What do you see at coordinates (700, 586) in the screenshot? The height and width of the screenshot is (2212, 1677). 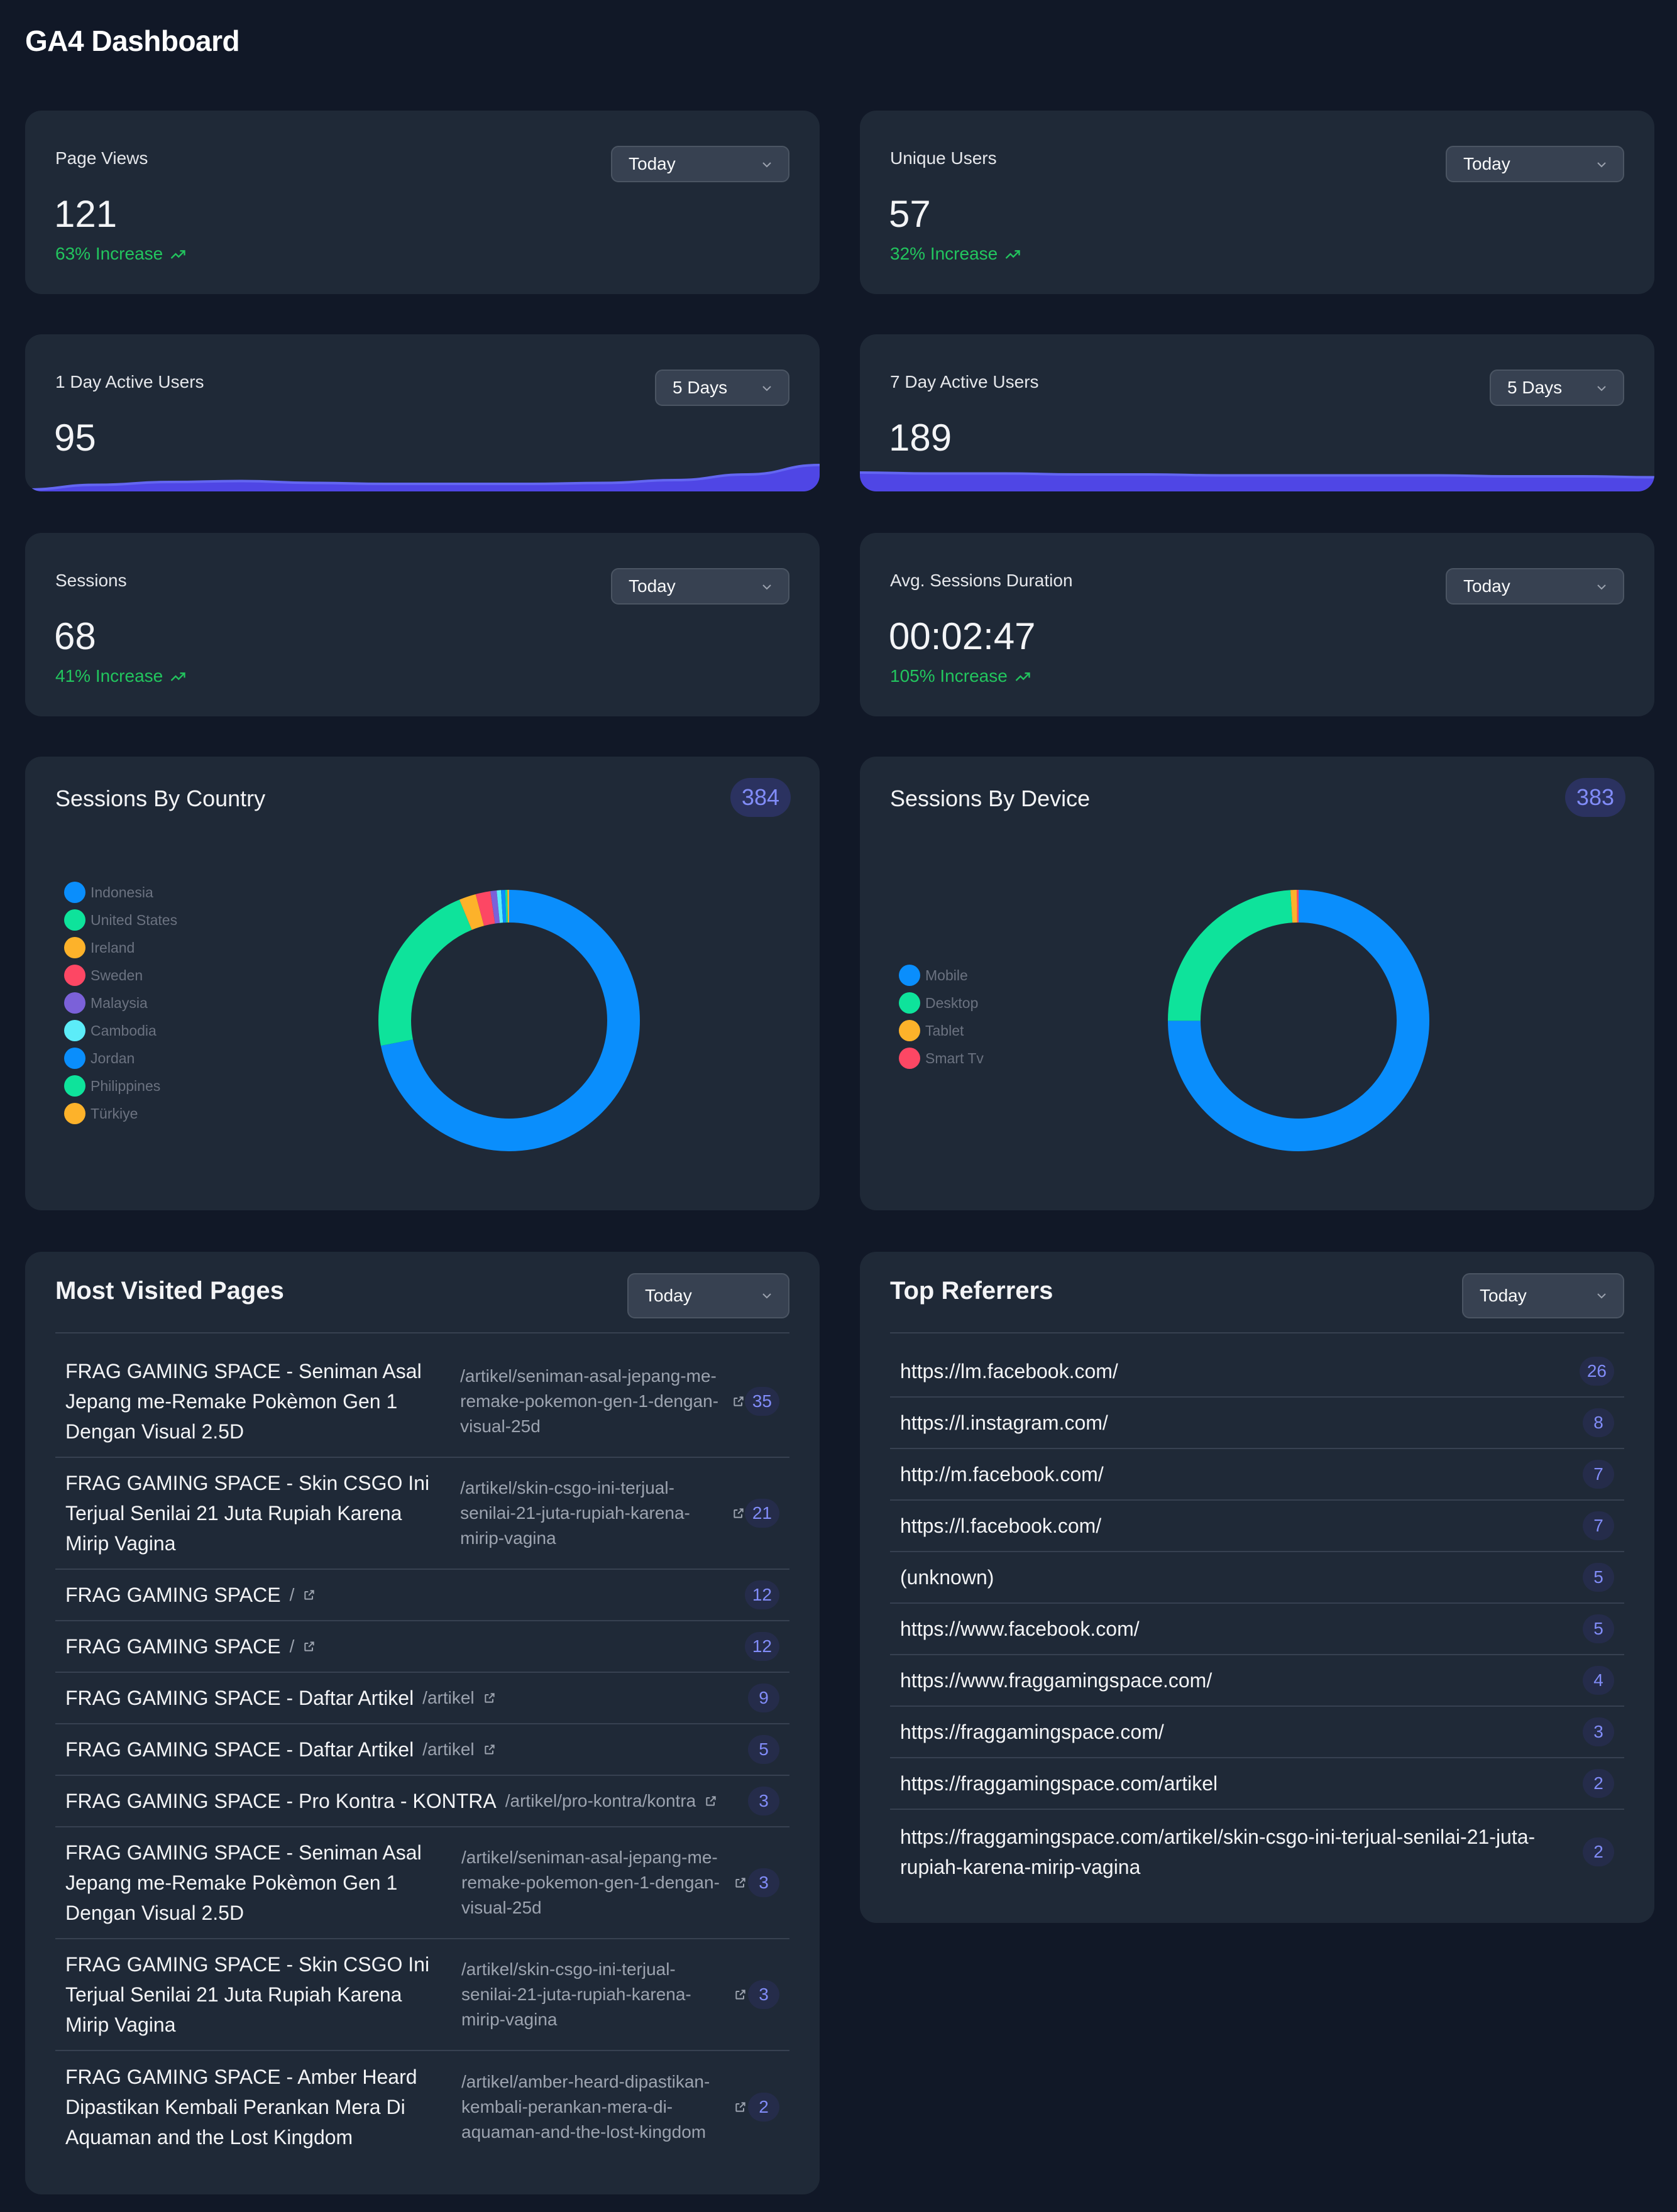 I see `sessions-range-select: Today` at bounding box center [700, 586].